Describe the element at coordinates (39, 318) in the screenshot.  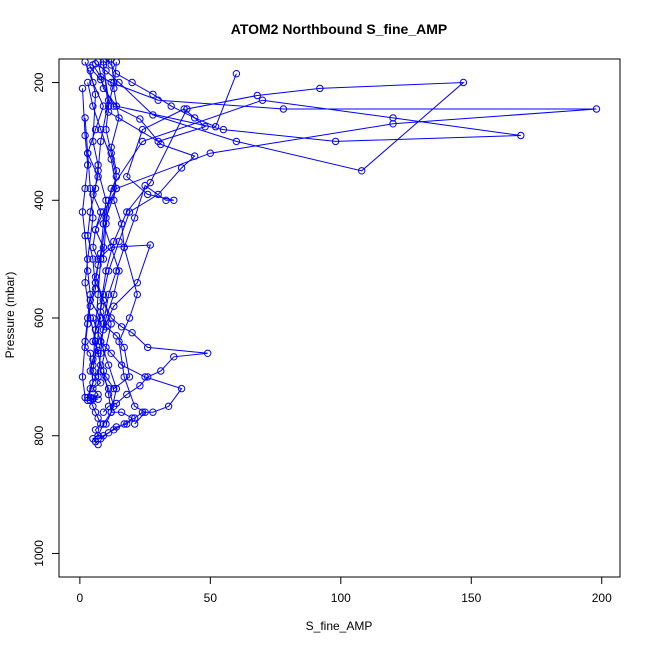
I see `y-tick-label: 600` at that location.